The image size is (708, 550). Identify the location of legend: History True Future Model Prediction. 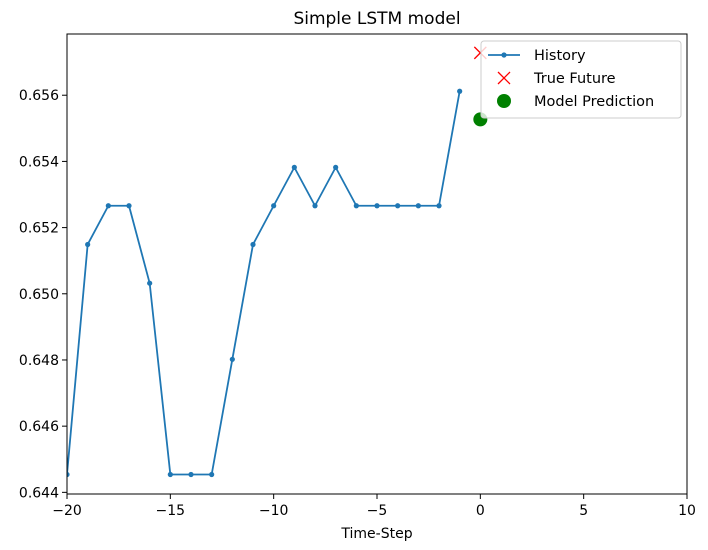
(581, 79).